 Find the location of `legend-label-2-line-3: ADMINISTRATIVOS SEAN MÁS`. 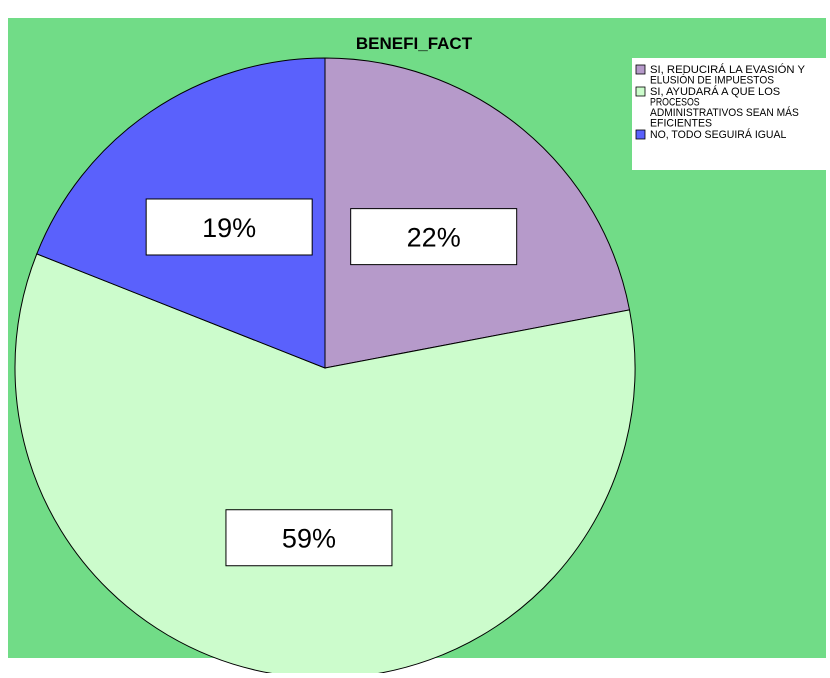

legend-label-2-line-3: ADMINISTRATIVOS SEAN MÁS is located at coordinates (724, 112).